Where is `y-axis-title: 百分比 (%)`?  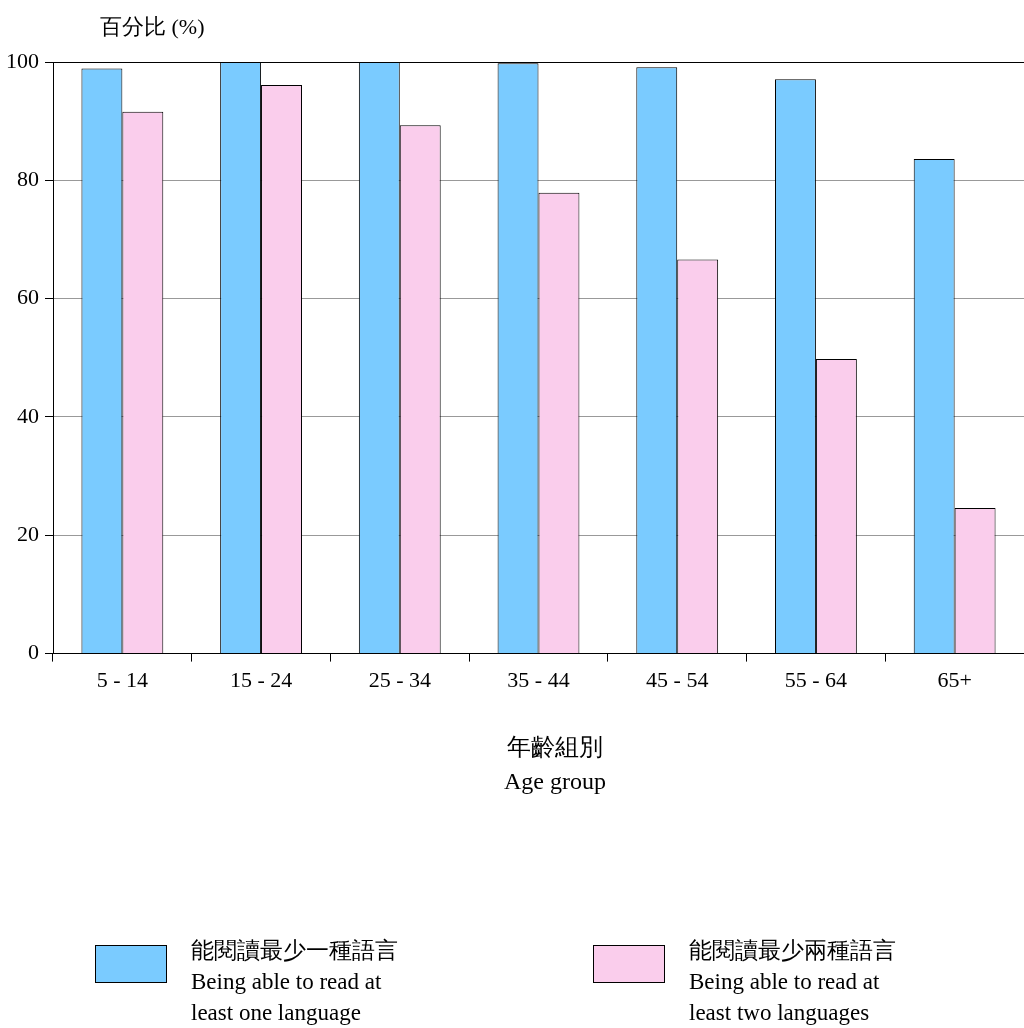
y-axis-title: 百分比 (%) is located at coordinates (152, 27).